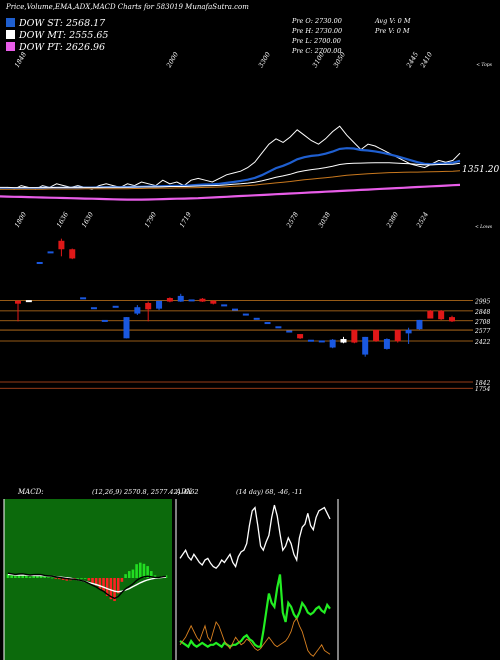 This screenshot has width=500, height=660. I want to click on macd-line, so click(87, 586).